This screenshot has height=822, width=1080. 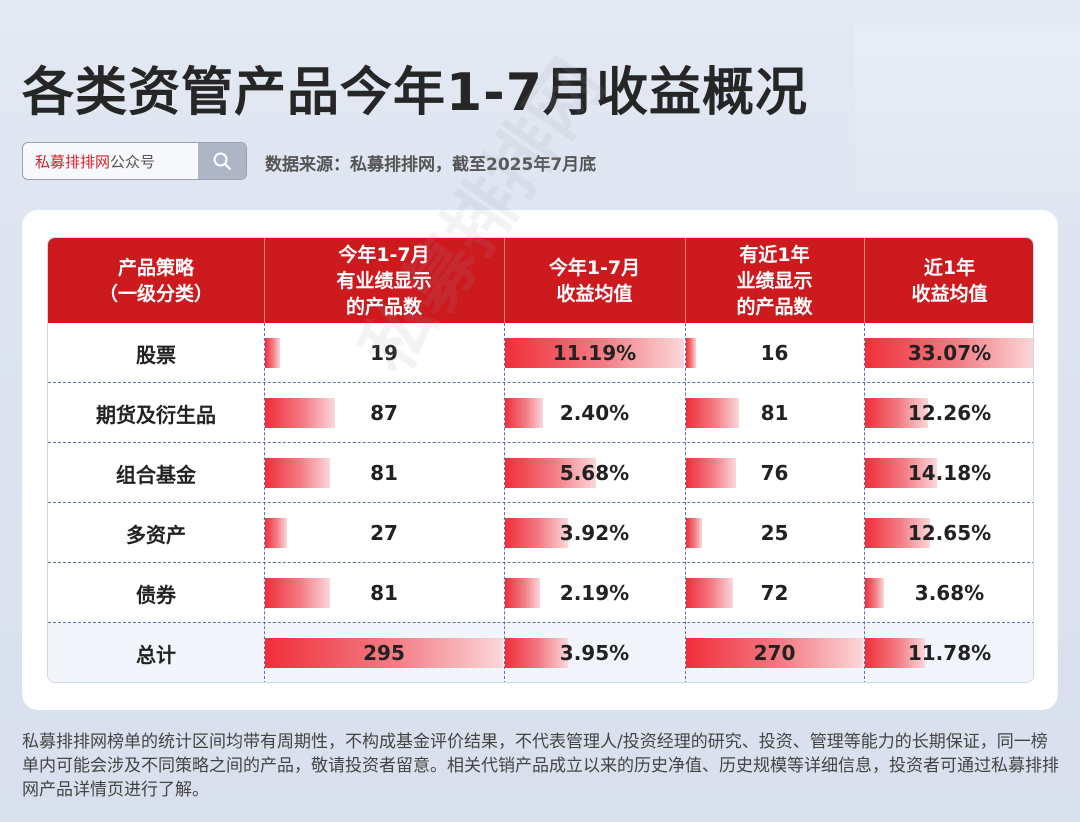 What do you see at coordinates (415, 93) in the screenshot?
I see `page-title: 各类资管产品今年1-7月收益概况` at bounding box center [415, 93].